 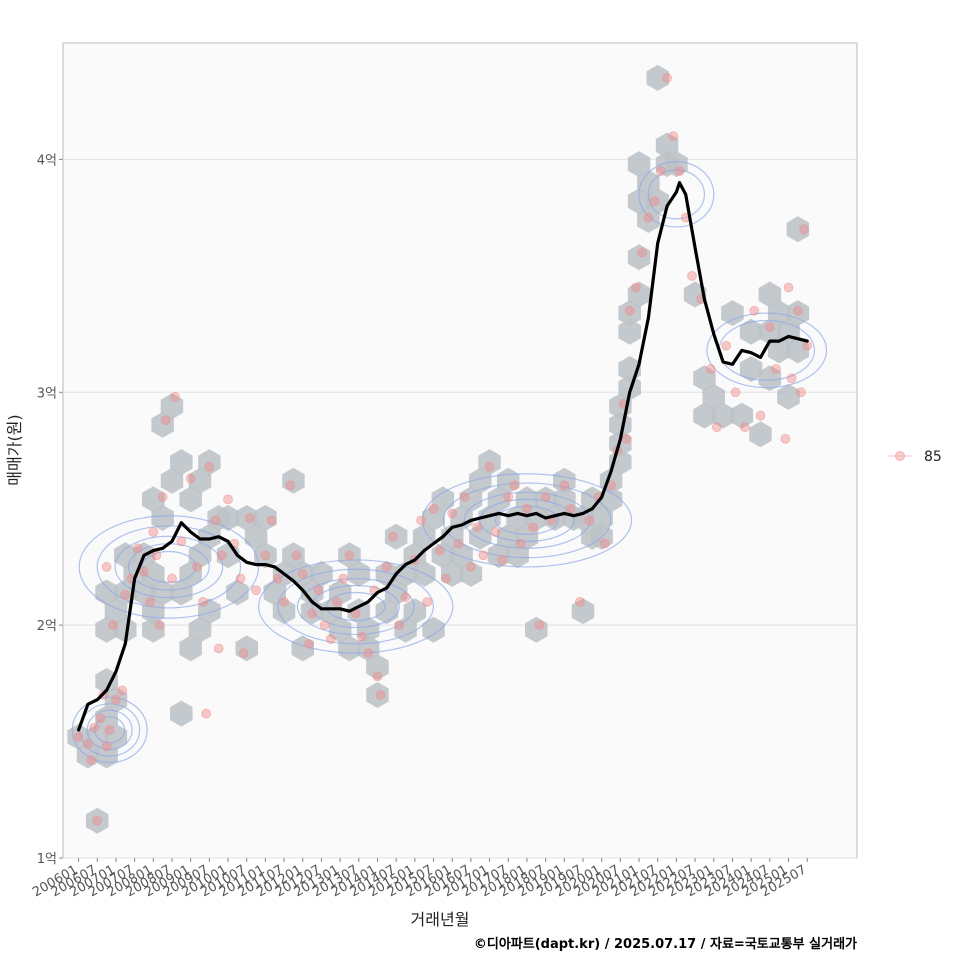 I want to click on legend: 85, so click(x=915, y=457).